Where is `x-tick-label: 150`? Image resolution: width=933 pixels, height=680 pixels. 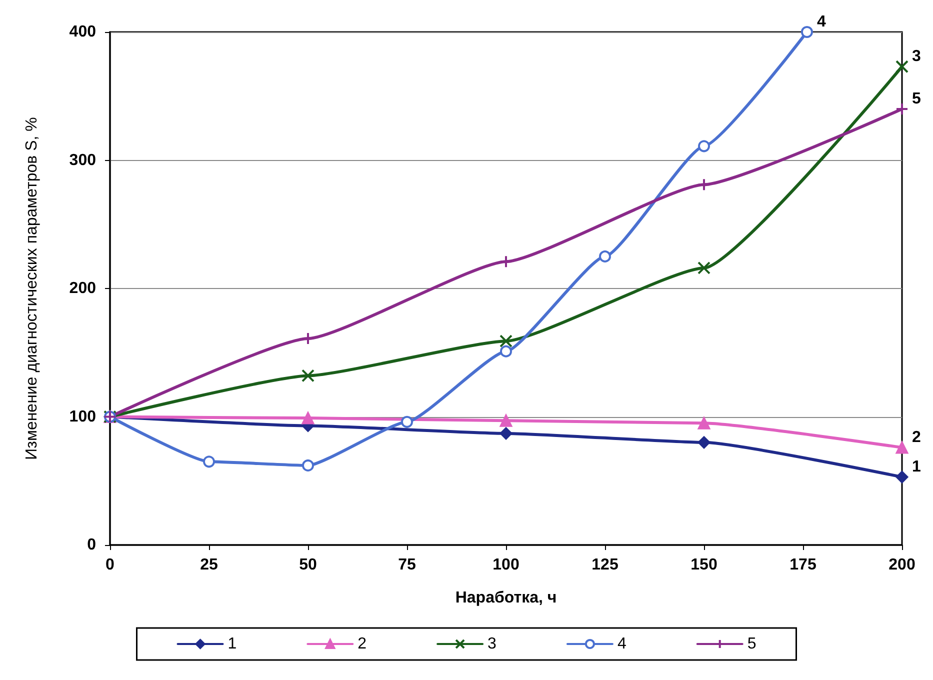
x-tick-label: 150 is located at coordinates (704, 565).